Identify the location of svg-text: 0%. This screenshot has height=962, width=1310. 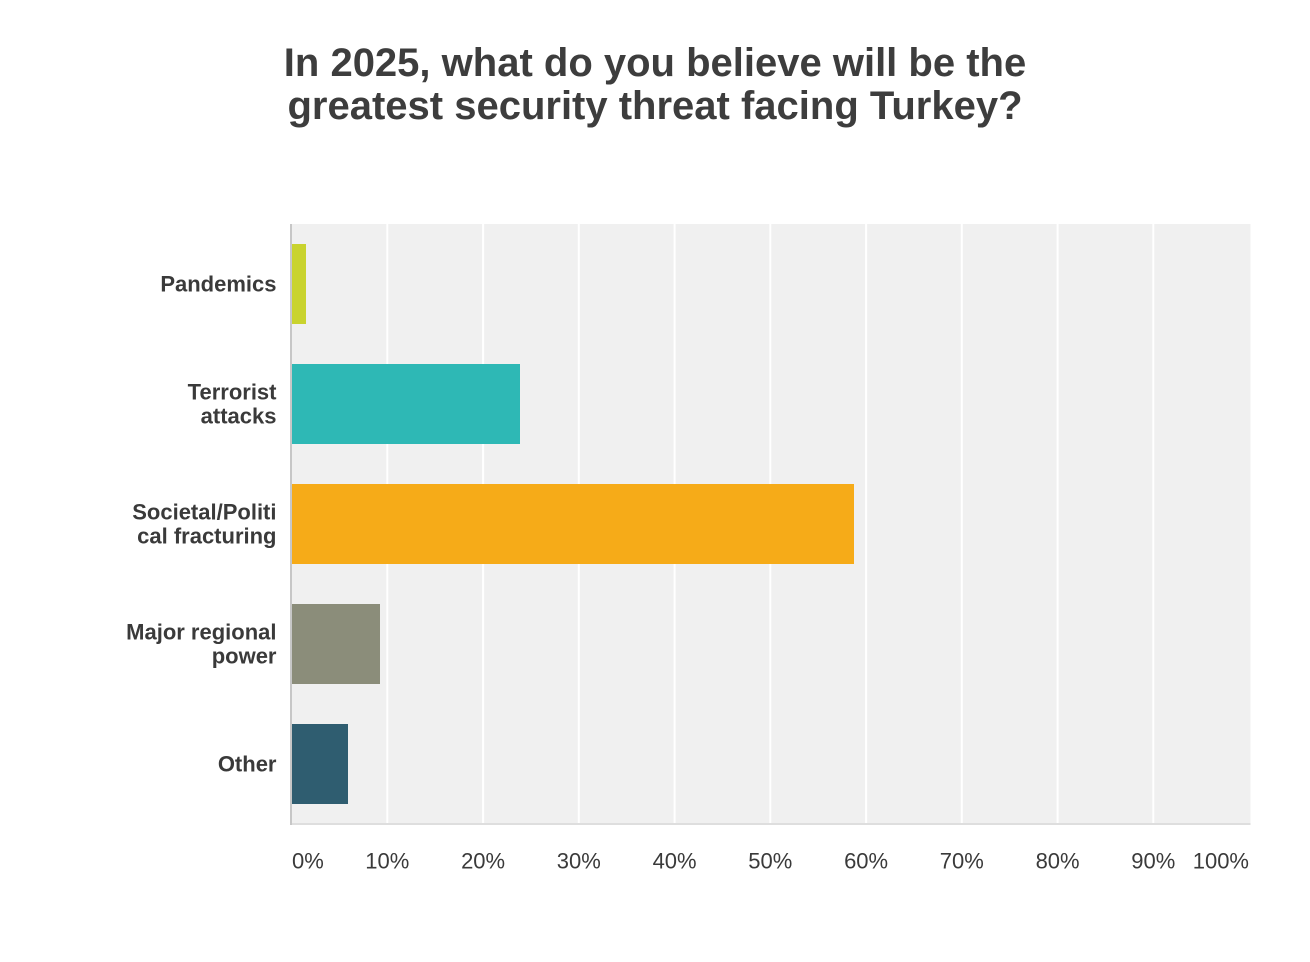
(308, 861).